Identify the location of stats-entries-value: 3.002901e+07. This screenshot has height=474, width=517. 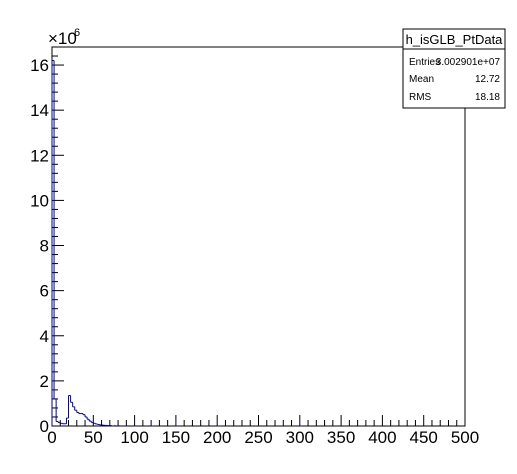
(468, 62).